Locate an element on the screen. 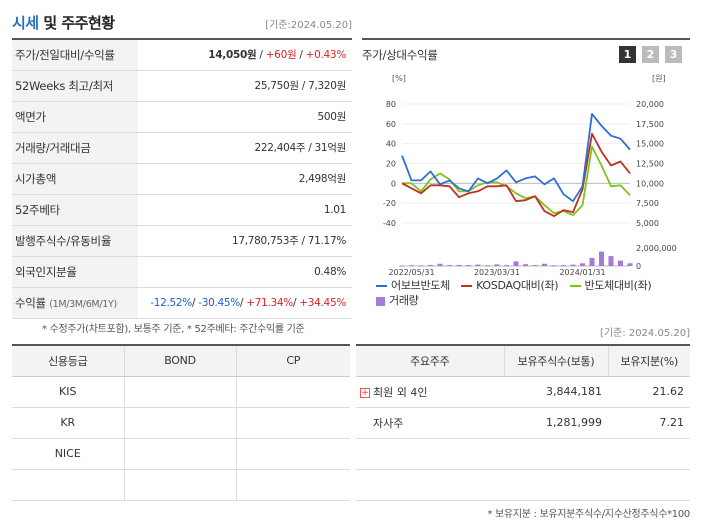 This screenshot has width=702, height=525. shareholder-name: 자사주 is located at coordinates (388, 423).